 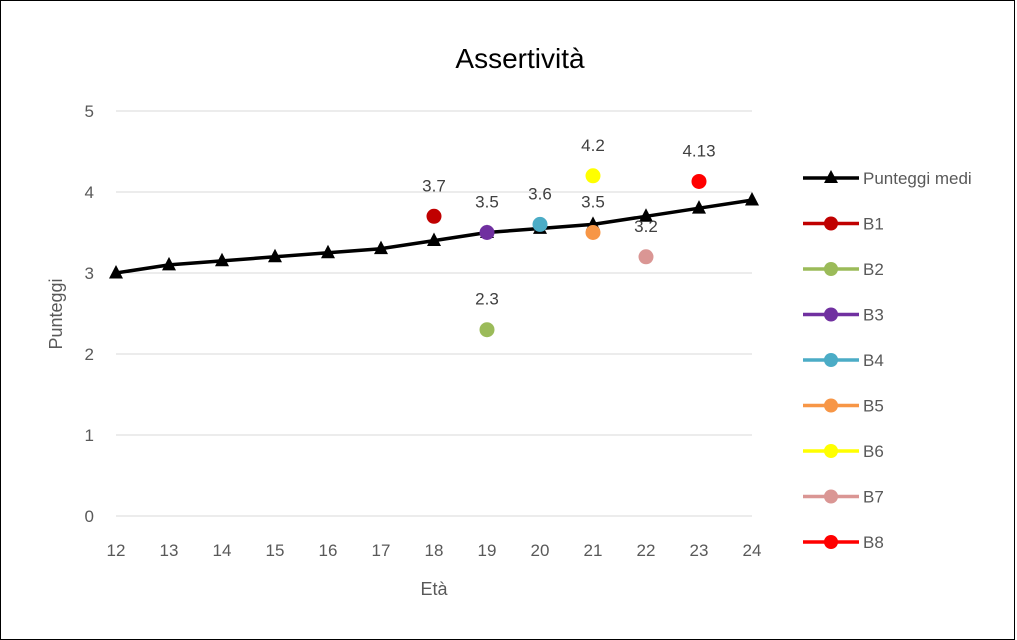 What do you see at coordinates (381, 550) in the screenshot?
I see `x-tick-label: 17` at bounding box center [381, 550].